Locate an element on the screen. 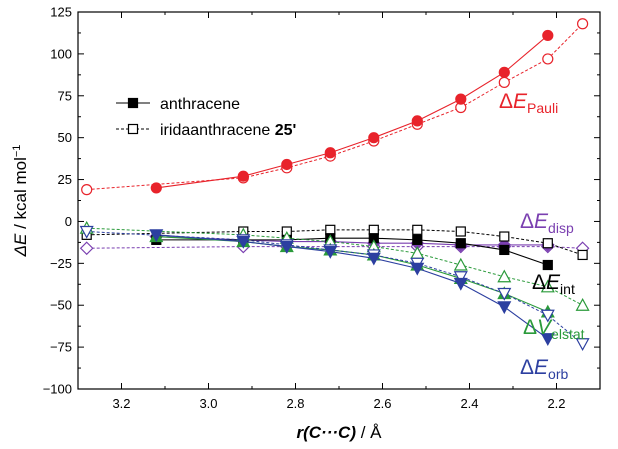 The width and height of the screenshot is (618, 449). y-tick-label: −50 is located at coordinates (61, 305).